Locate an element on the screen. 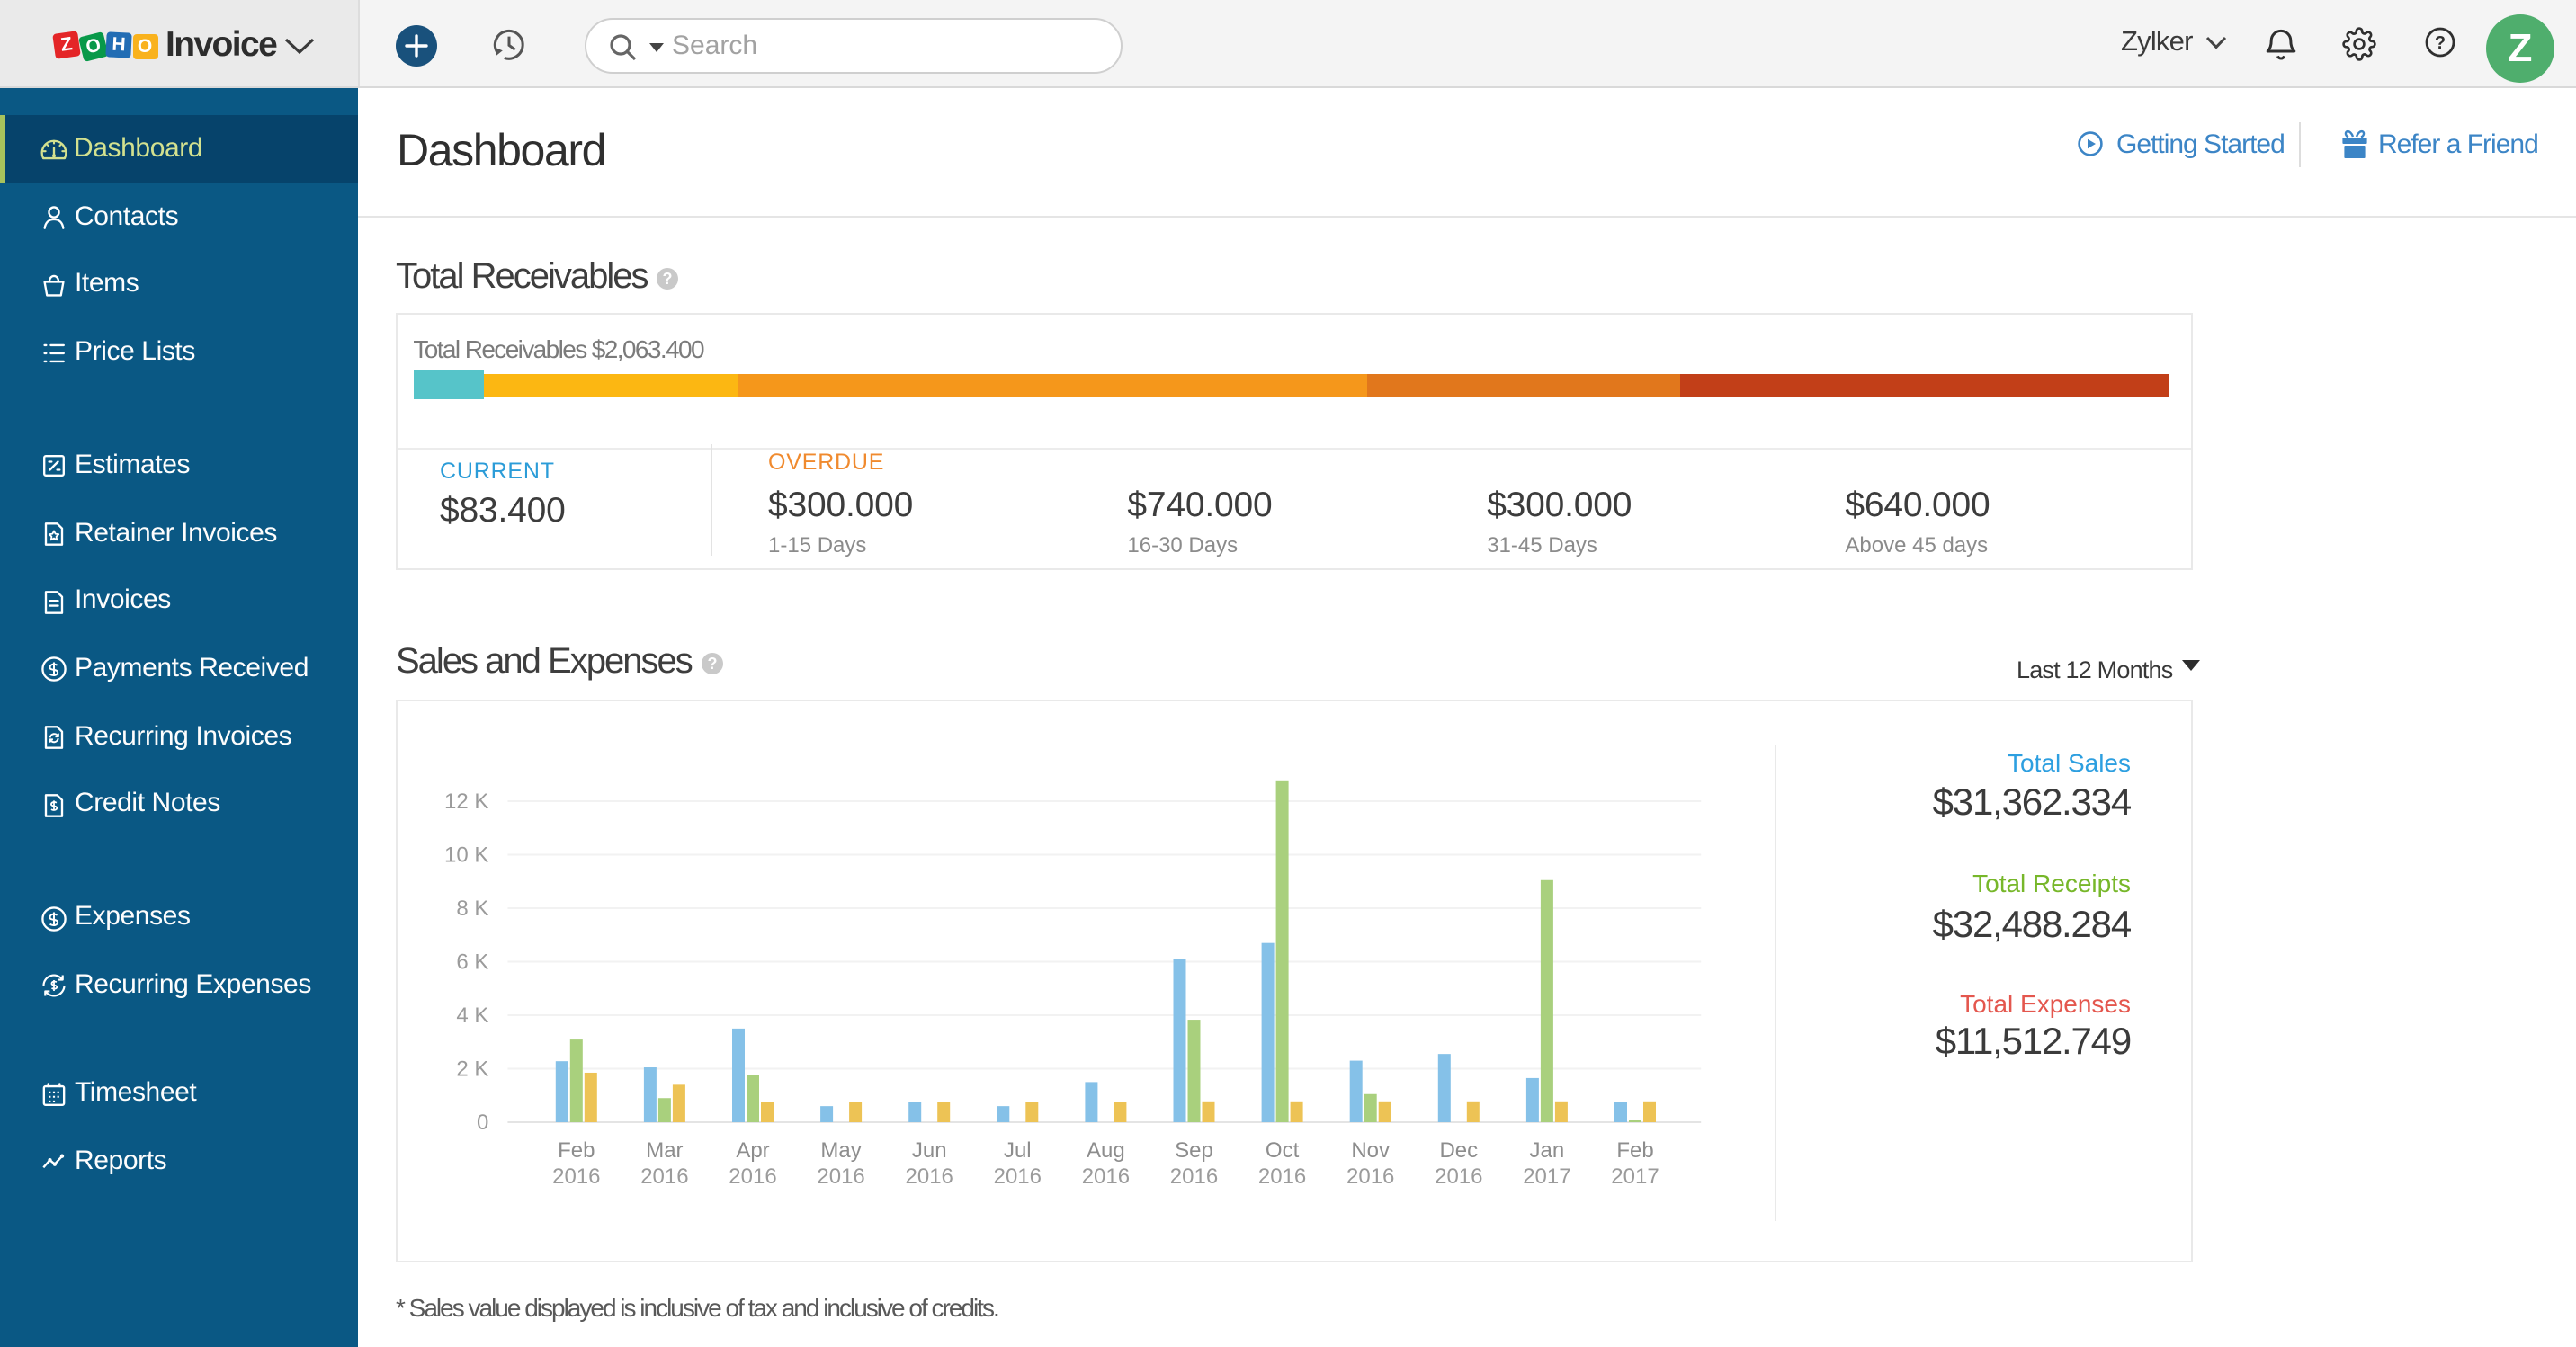 The width and height of the screenshot is (2576, 1347). svg-text: 0 is located at coordinates (482, 1123).